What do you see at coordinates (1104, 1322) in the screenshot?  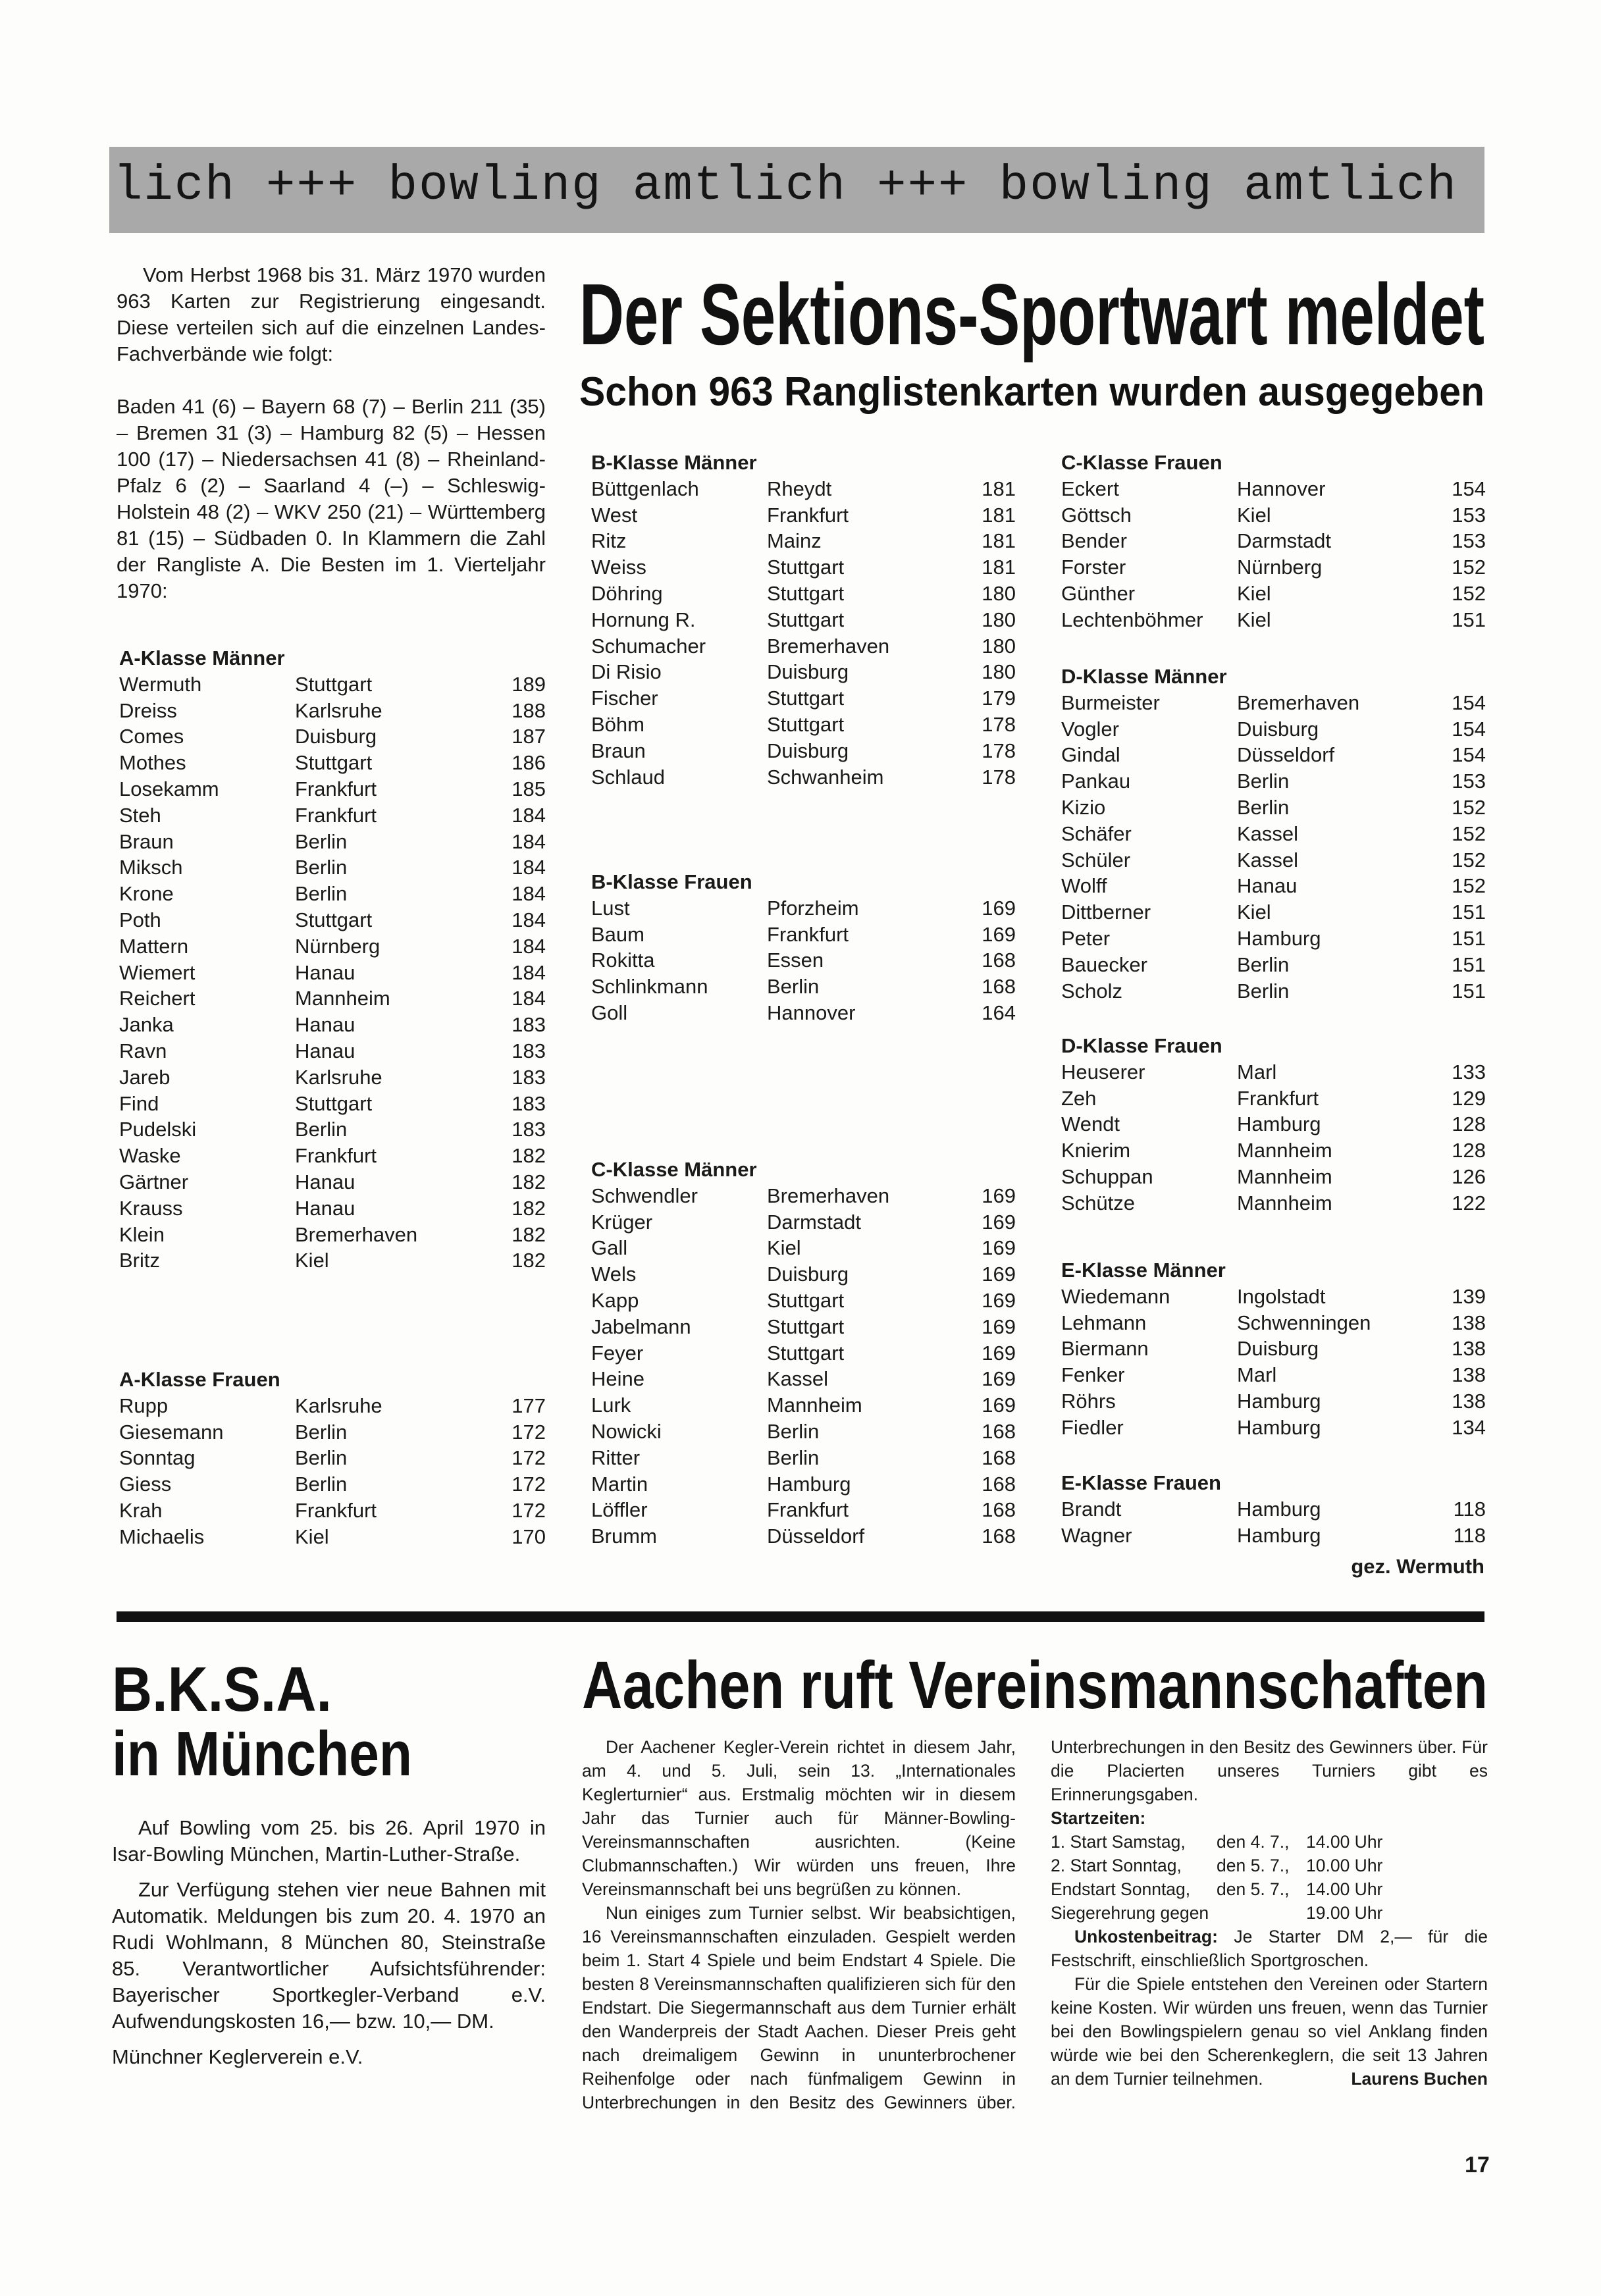 I see `player-name: Lehmann` at bounding box center [1104, 1322].